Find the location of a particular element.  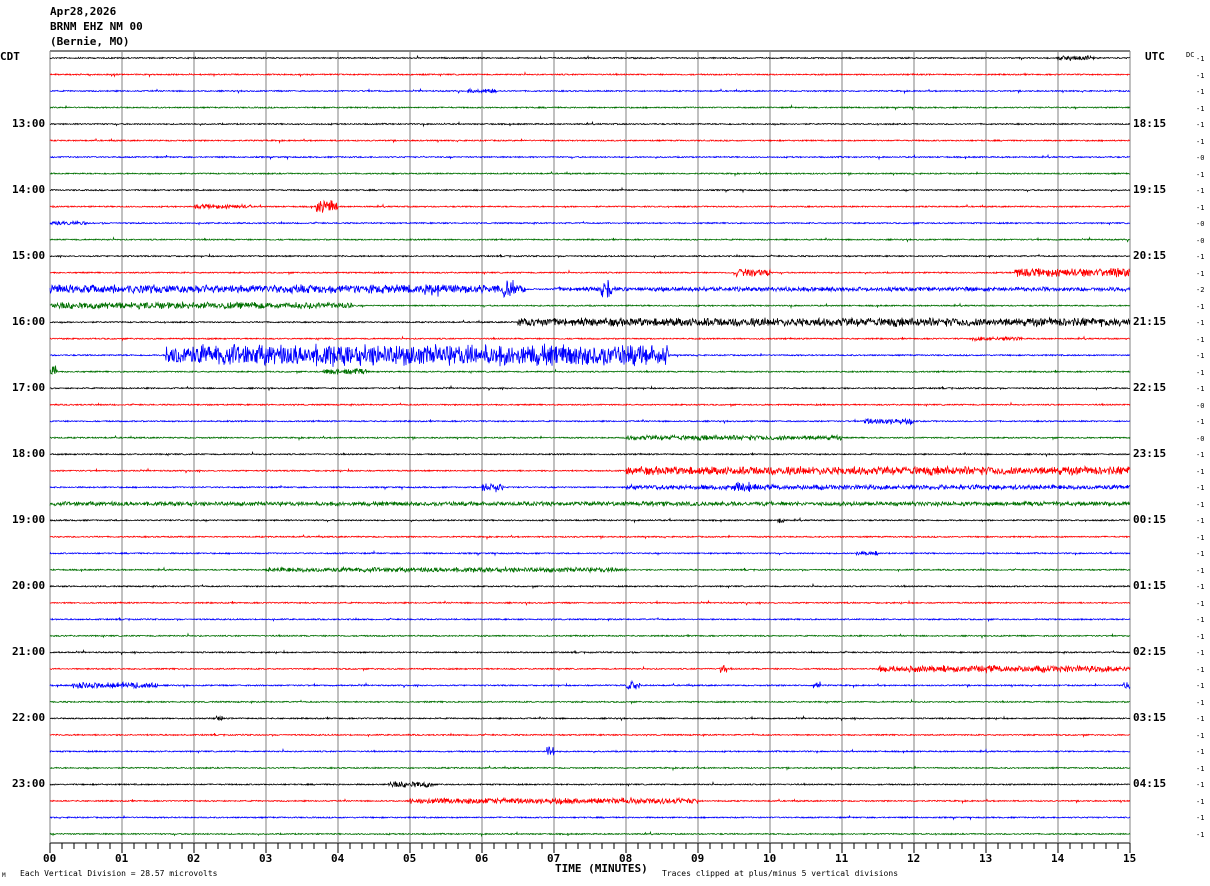

date-label: Apr28,2026 is located at coordinates (83, 11).